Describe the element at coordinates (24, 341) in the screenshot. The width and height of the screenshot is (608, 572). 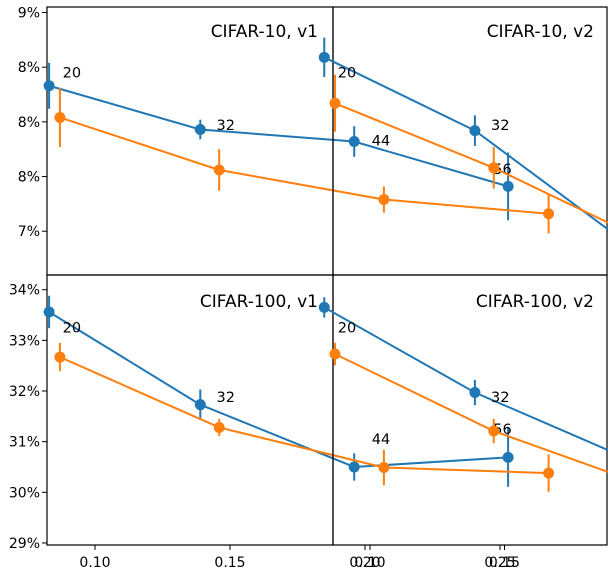
I see `y-tick-label: 33%` at that location.